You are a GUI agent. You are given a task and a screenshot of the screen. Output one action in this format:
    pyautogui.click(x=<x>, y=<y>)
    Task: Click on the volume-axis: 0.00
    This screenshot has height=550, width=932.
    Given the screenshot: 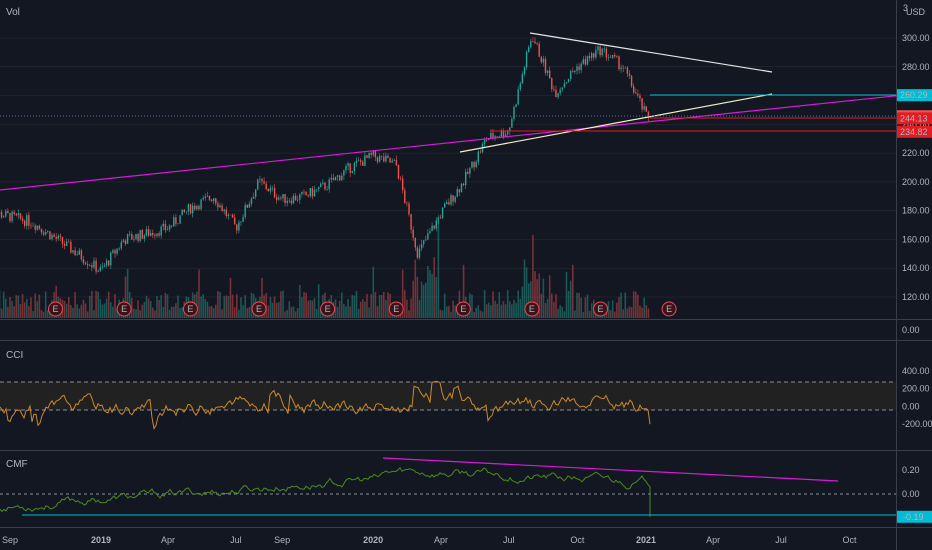 What is the action you would take?
    pyautogui.click(x=911, y=330)
    